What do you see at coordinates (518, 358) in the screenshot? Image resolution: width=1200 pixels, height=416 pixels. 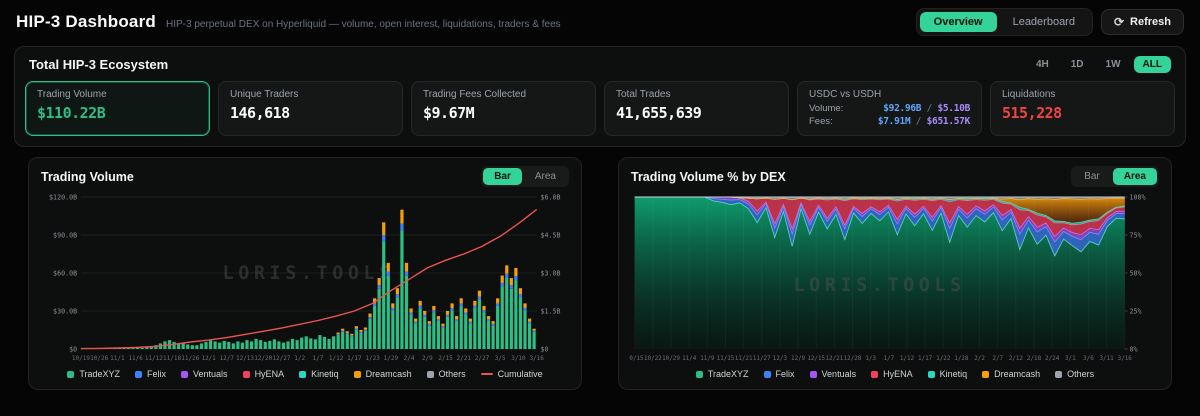 I see `svg-text: 3/10` at bounding box center [518, 358].